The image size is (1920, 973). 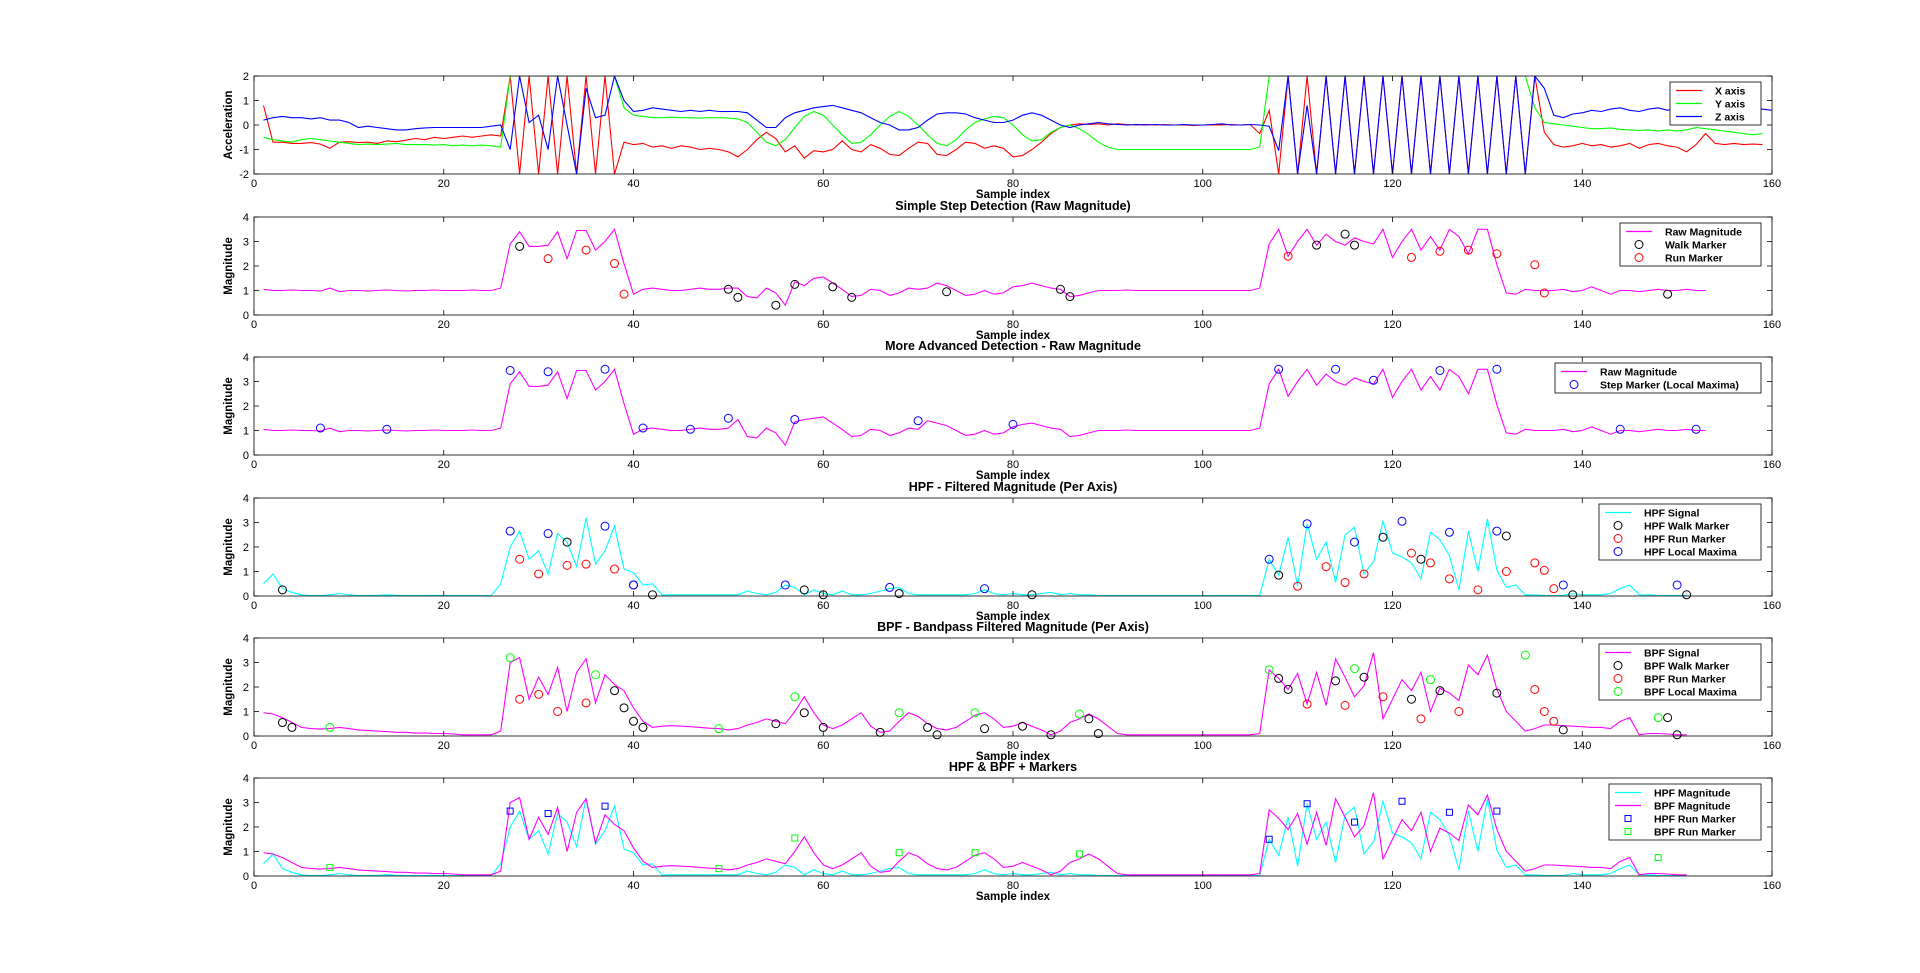 What do you see at coordinates (984, 407) in the screenshot?
I see `series-line-raw-magnitude` at bounding box center [984, 407].